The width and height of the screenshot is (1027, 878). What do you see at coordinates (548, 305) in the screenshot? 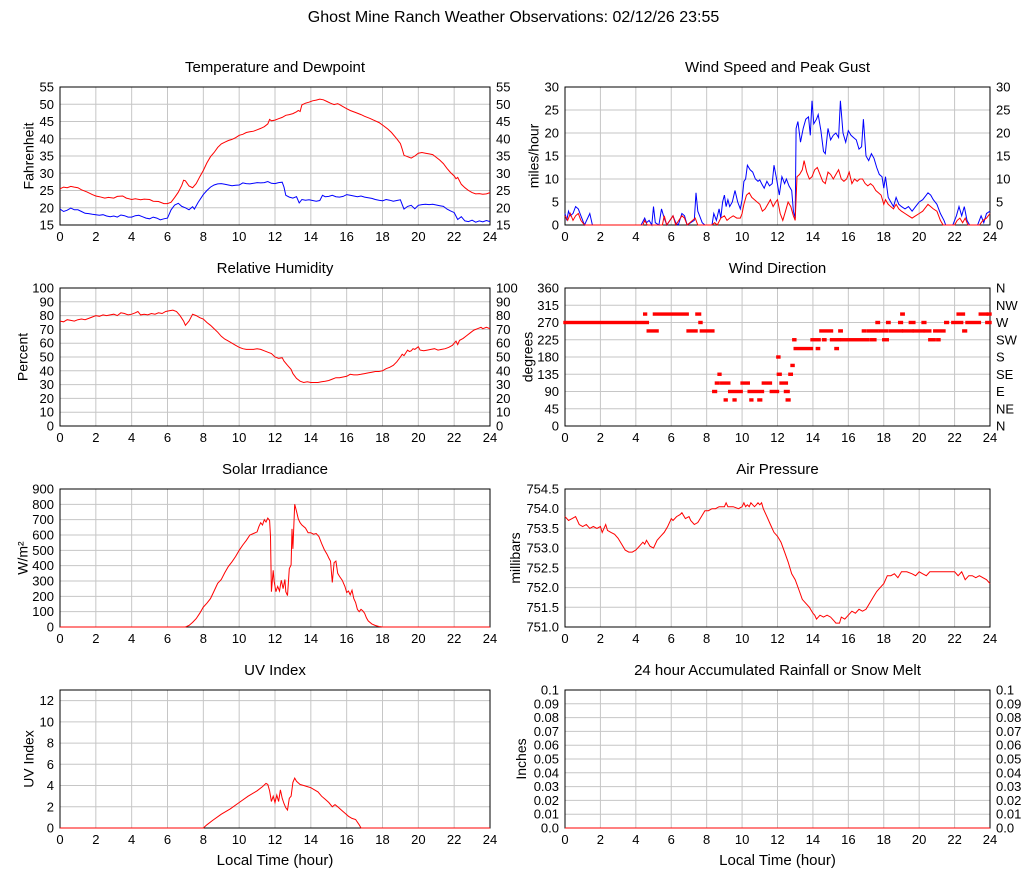
I see `svg-text: 315` at bounding box center [548, 305].